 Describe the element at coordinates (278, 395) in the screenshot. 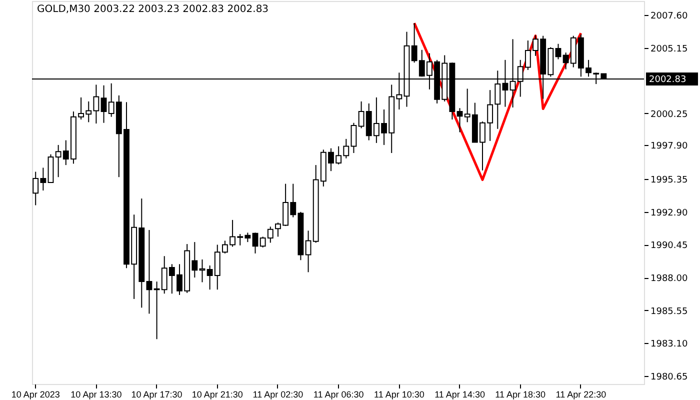

I see `x-tick-label: 11 Apr 02:30` at that location.